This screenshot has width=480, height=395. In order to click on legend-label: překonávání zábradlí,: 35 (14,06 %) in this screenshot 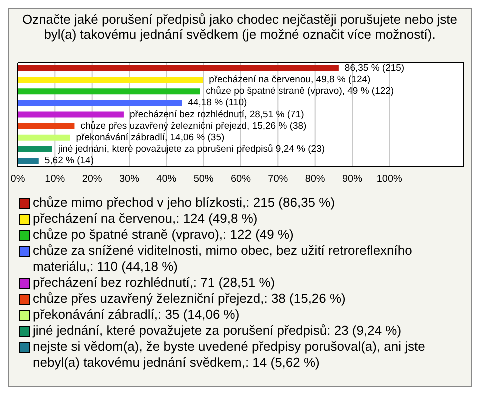, I will do `click(136, 315)`.